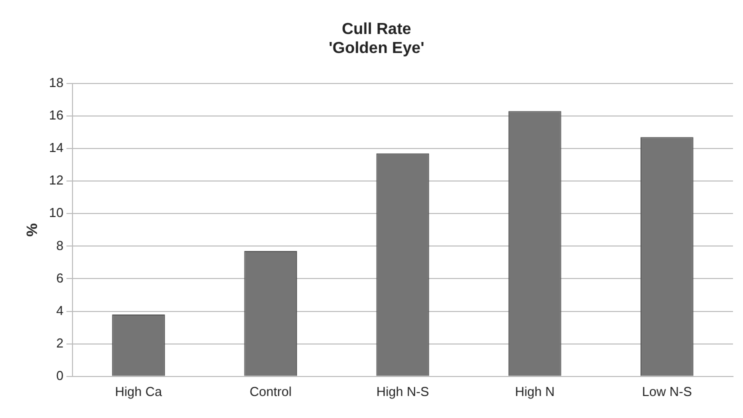  I want to click on chart-title: Cull Rate 'Golden Eye', so click(376, 39).